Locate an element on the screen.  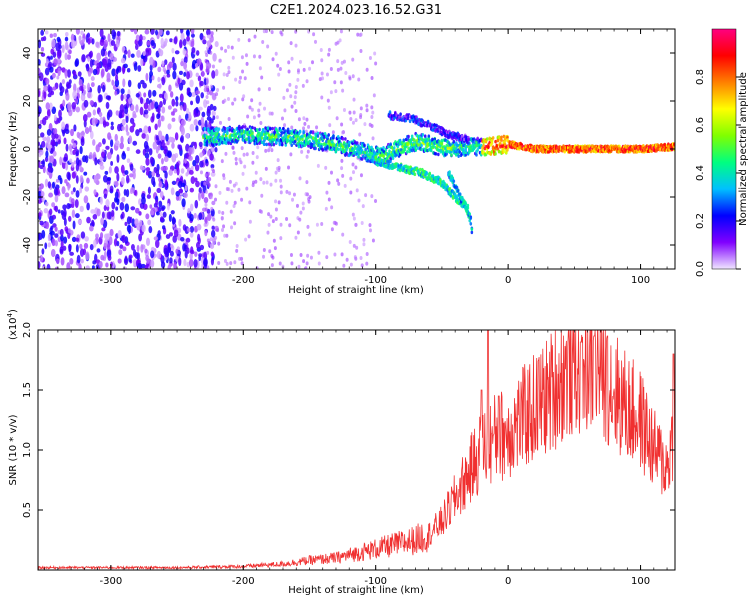
spectrogram-y-tick-label: 0 is located at coordinates (27, 149).